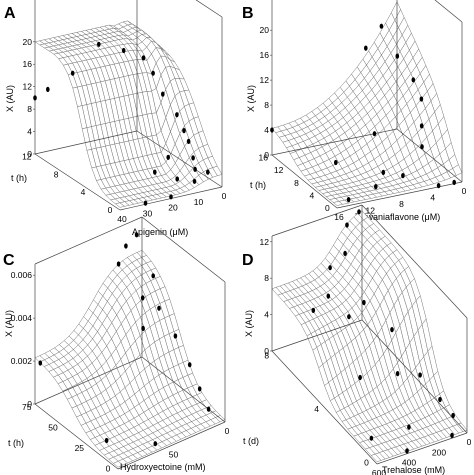 The height and width of the screenshot is (475, 474). I want to click on panel-letter-b: B, so click(248, 13).